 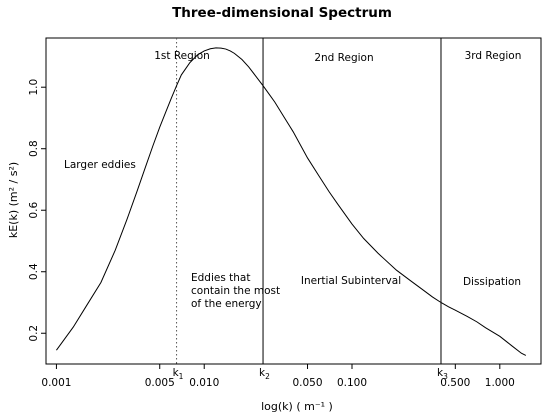 I want to click on y-tick-label: 0.8, so click(x=34, y=148).